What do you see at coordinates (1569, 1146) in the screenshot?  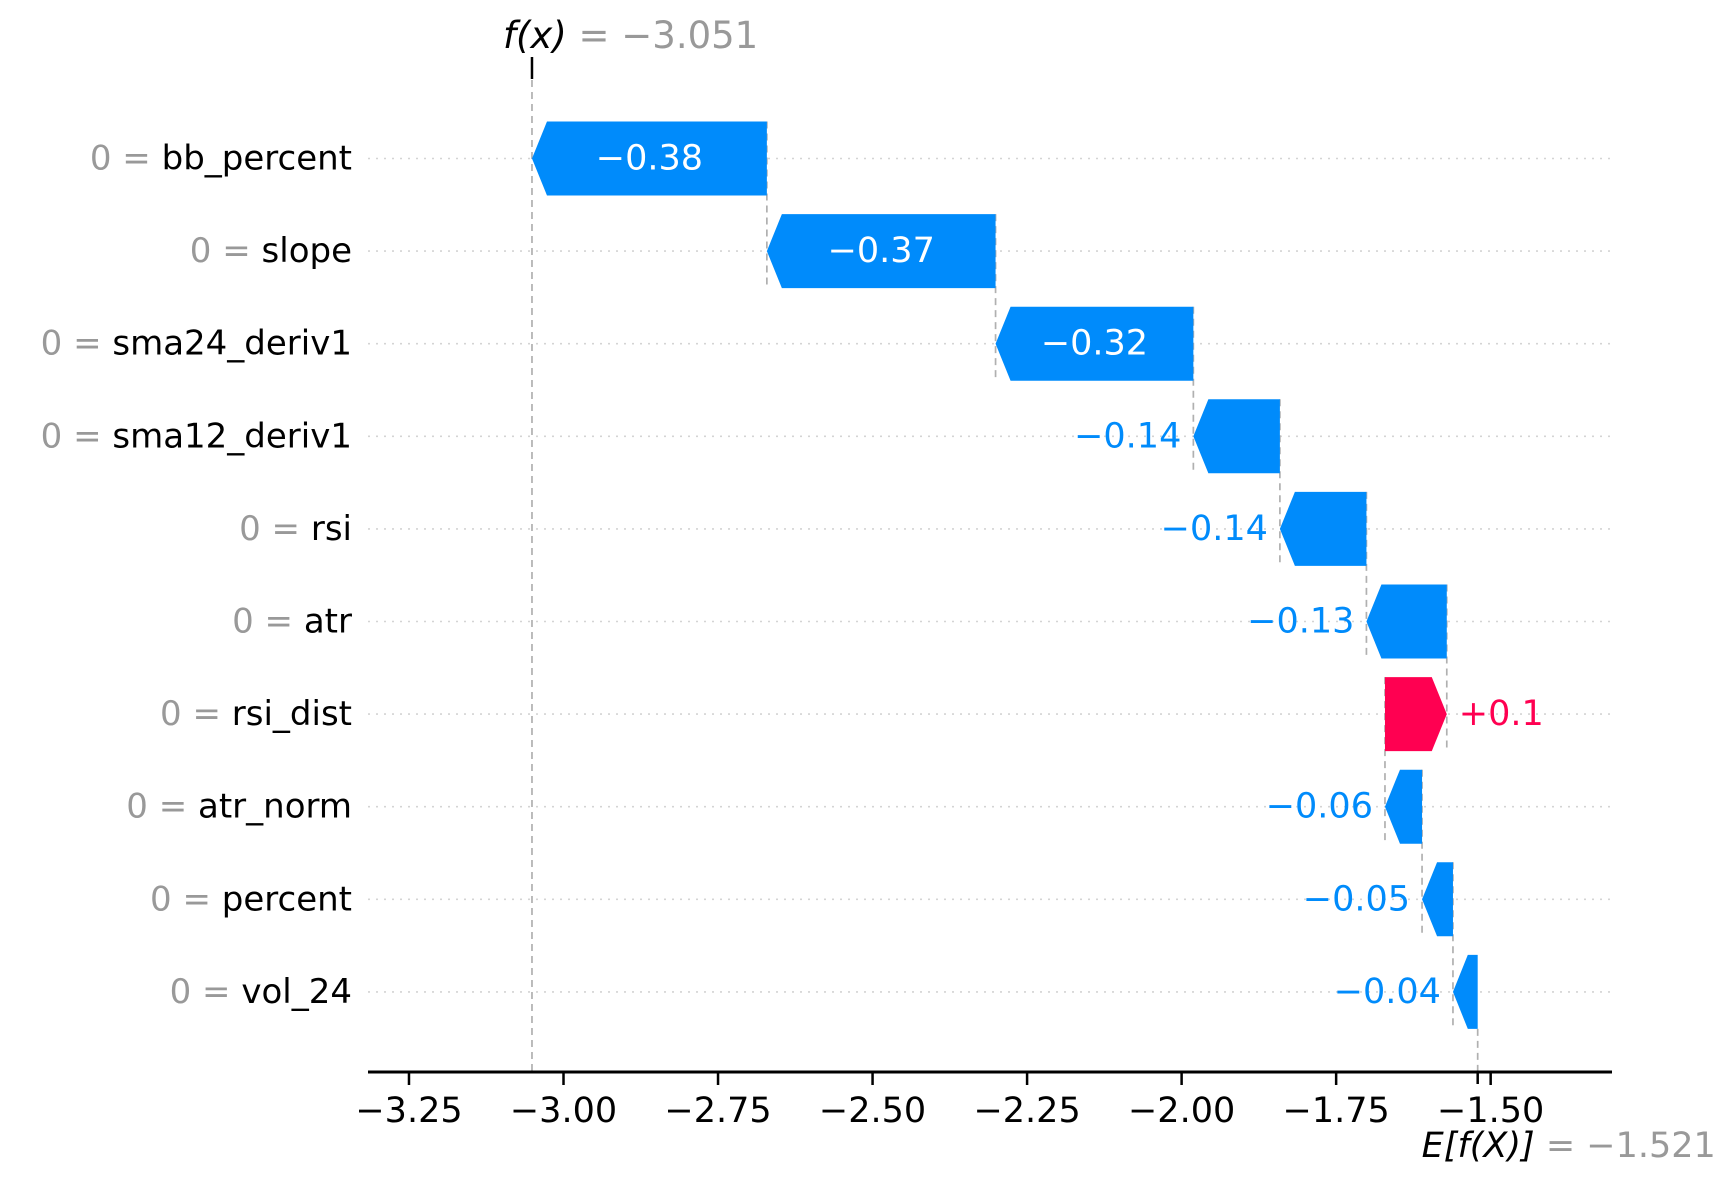 I see `expected-value-label: E[f(X)] = −1.521` at bounding box center [1569, 1146].